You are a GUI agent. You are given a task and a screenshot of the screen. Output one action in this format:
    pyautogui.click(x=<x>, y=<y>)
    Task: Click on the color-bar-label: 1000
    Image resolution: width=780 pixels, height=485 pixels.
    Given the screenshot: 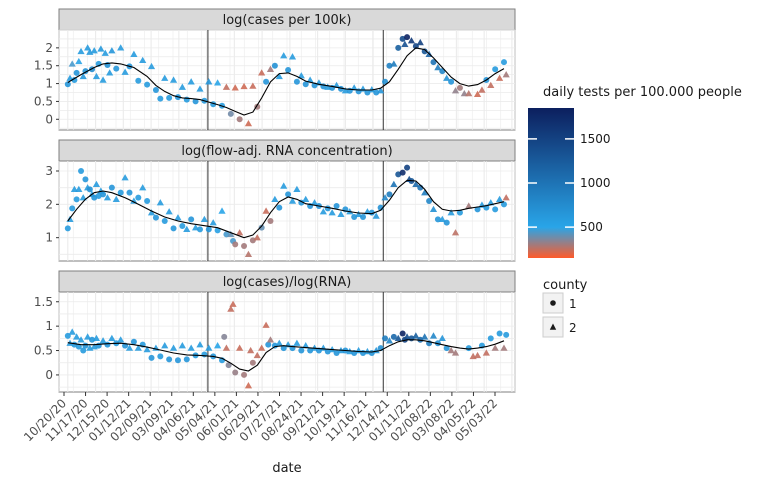 What is the action you would take?
    pyautogui.click(x=595, y=183)
    